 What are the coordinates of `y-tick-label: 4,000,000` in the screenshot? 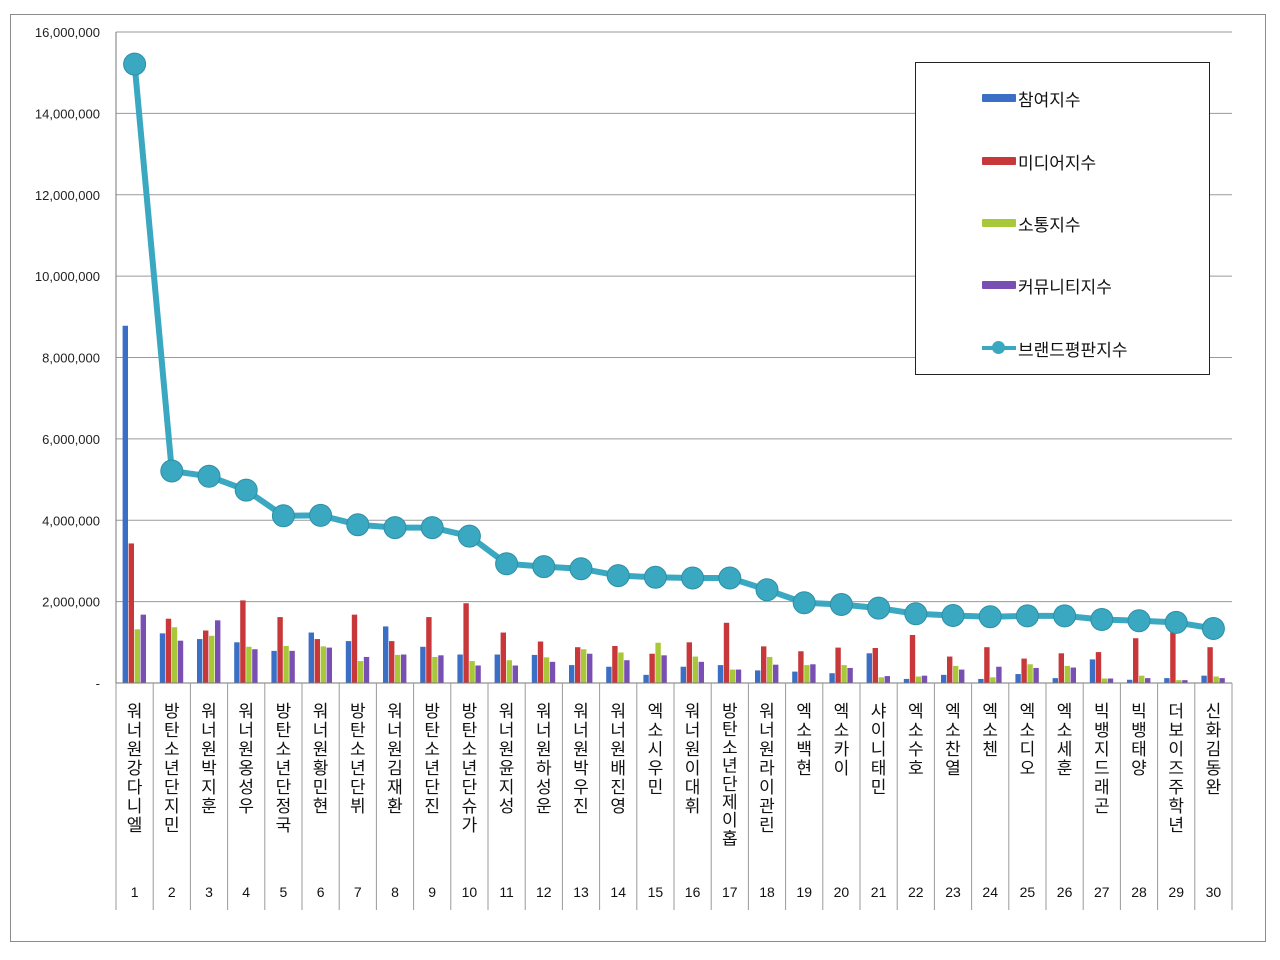 It's located at (71, 520).